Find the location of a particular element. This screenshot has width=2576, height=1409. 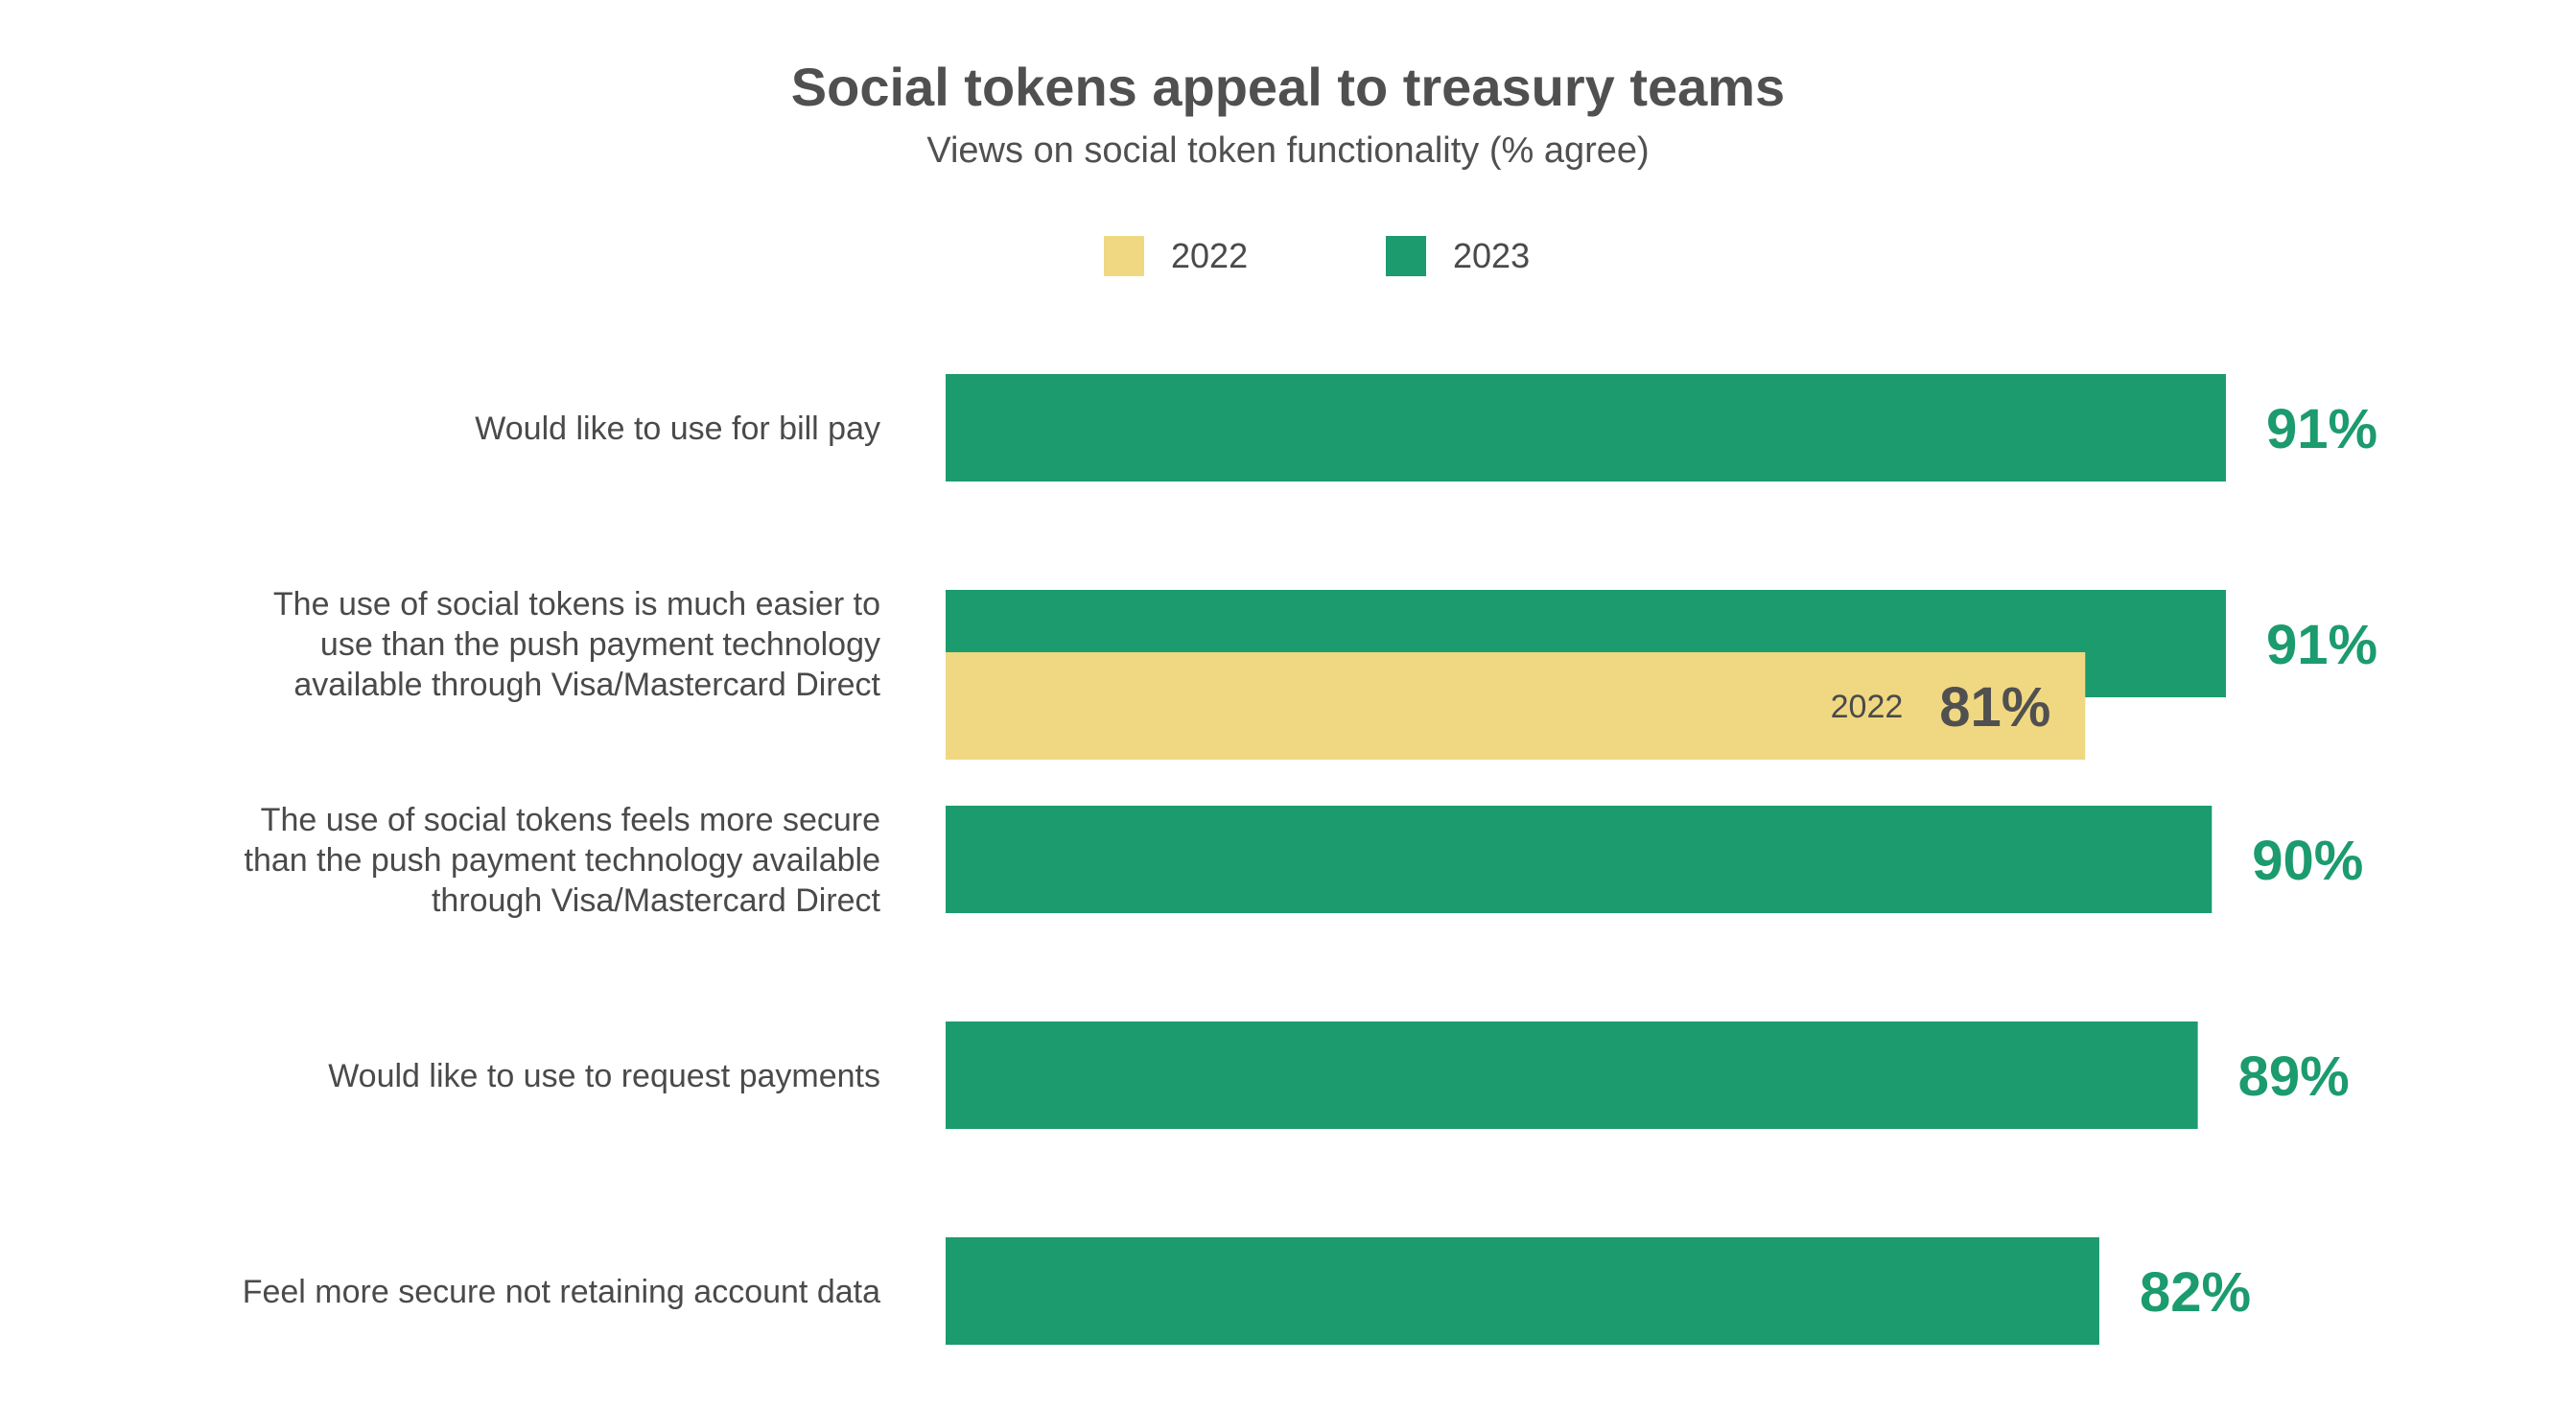

value-label-2023-3: 89% is located at coordinates (2294, 1077).